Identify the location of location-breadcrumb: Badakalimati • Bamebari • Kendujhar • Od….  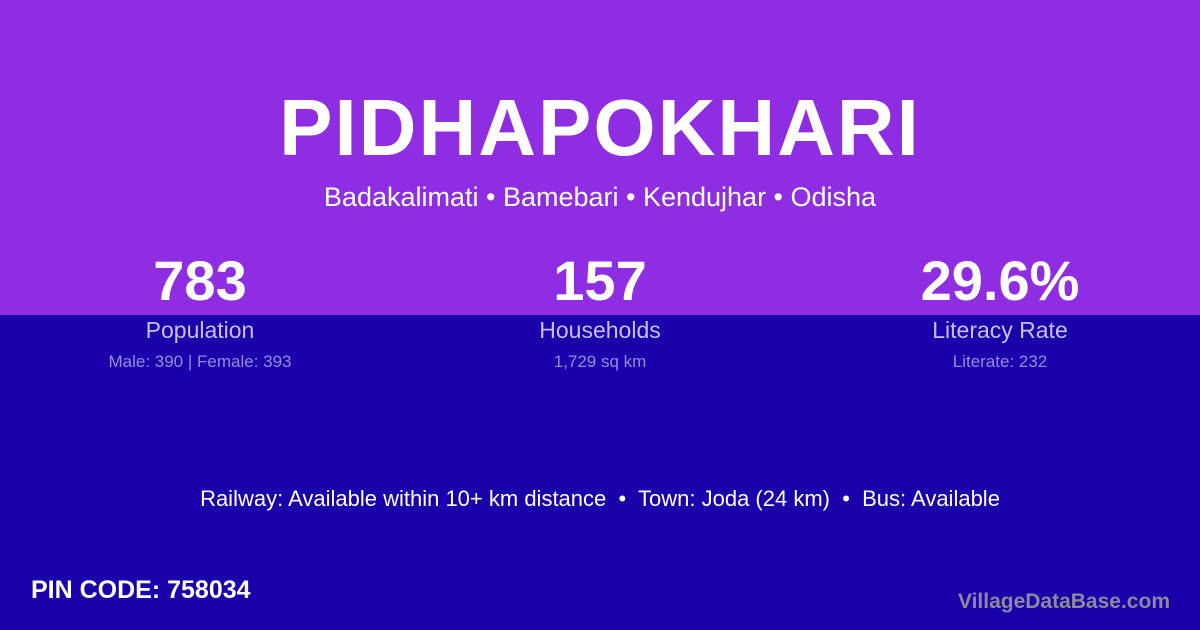
(600, 197).